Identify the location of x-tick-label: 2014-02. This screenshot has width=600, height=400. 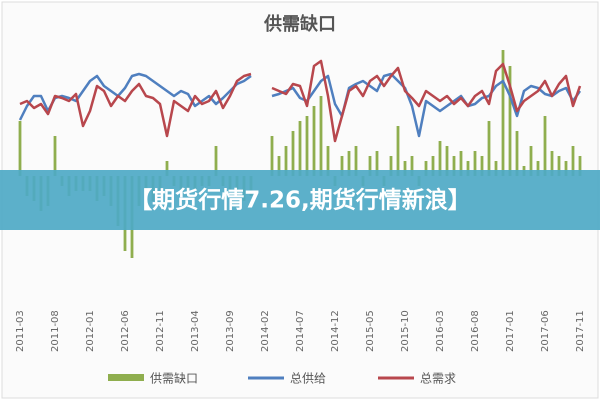
(265, 331).